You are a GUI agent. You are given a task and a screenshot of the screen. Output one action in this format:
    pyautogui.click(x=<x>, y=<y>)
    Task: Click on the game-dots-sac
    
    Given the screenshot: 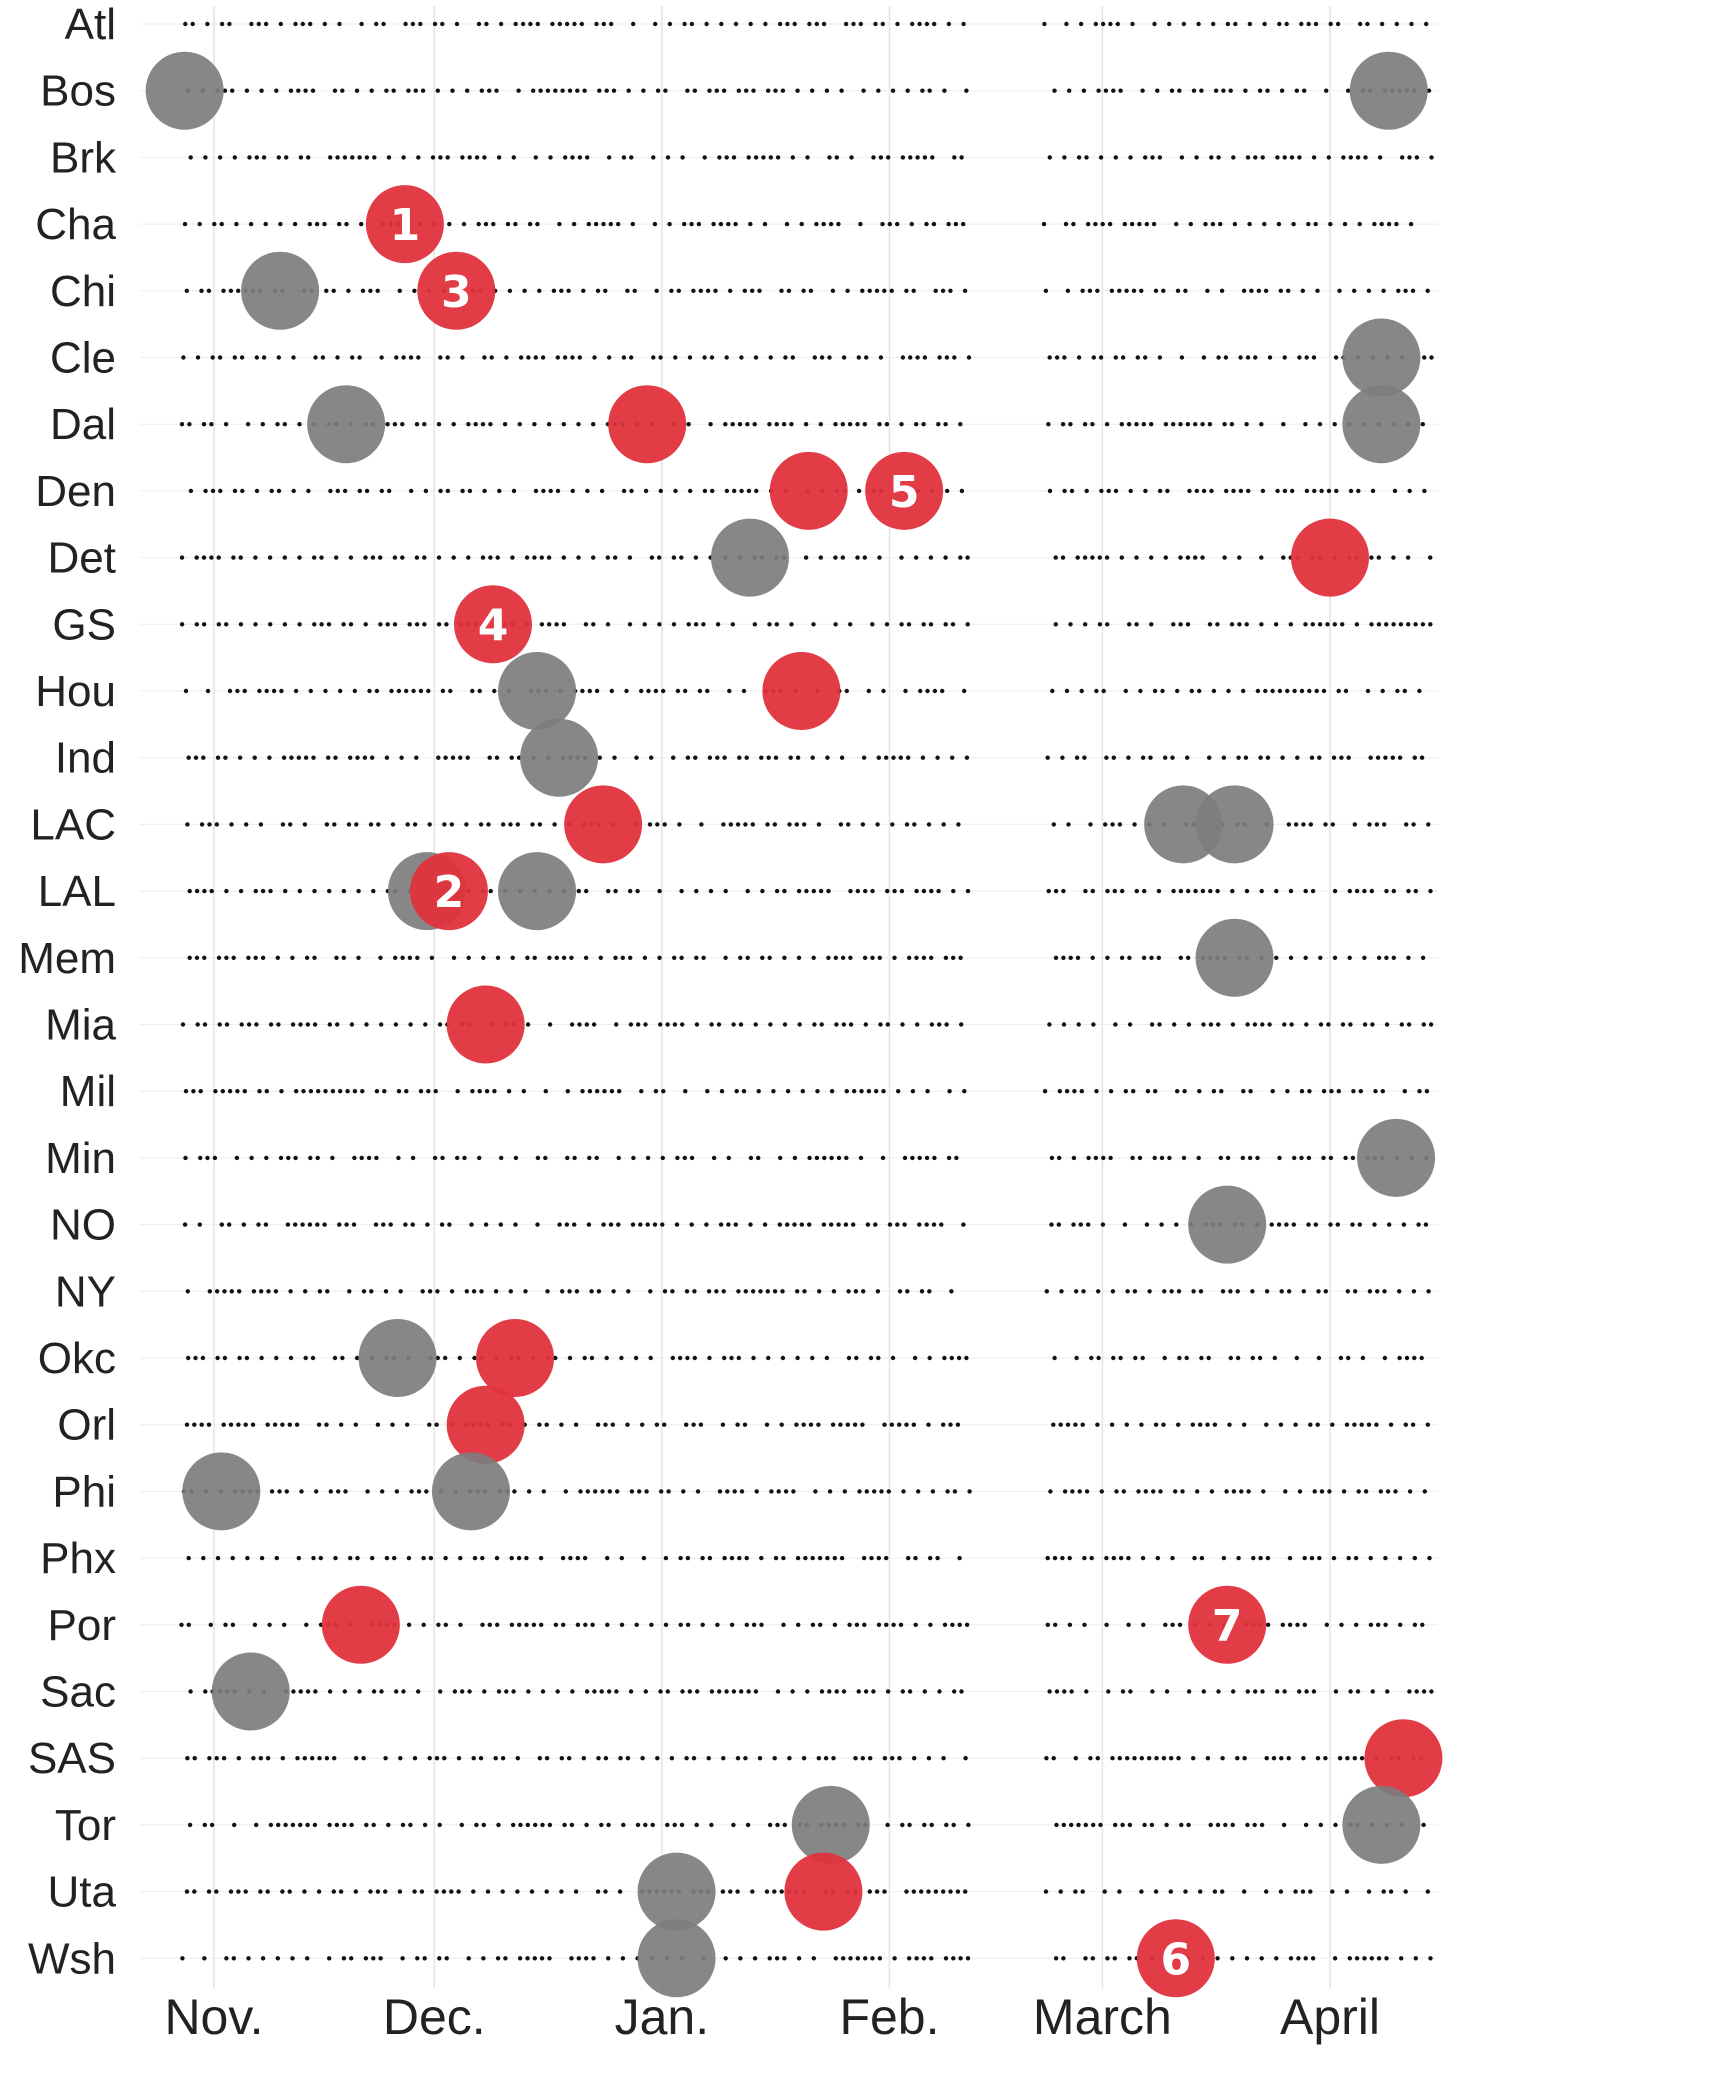 What is the action you would take?
    pyautogui.click(x=811, y=1691)
    